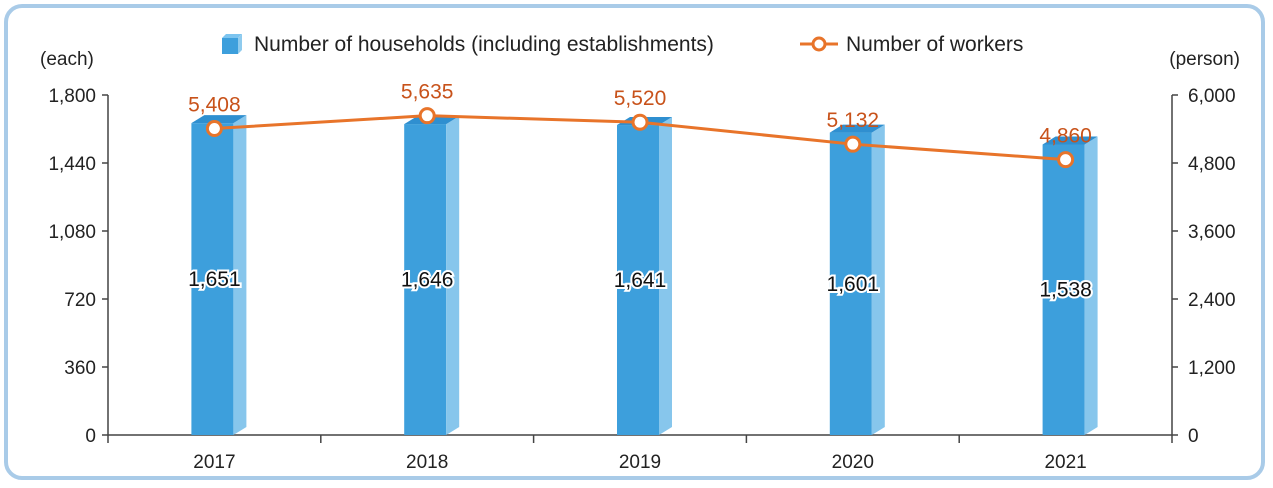 This screenshot has height=488, width=1273. I want to click on right-tick-label: 4,800, so click(1212, 164).